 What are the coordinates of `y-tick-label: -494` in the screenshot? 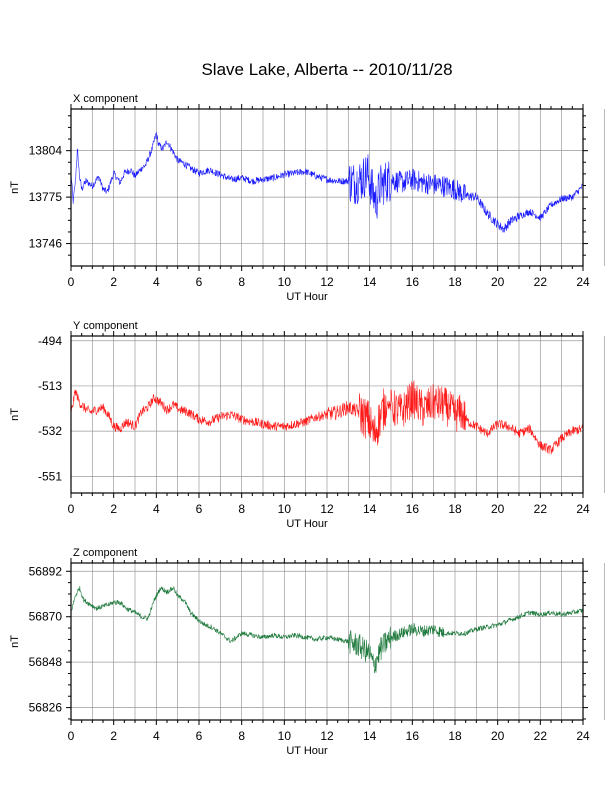 It's located at (50, 341).